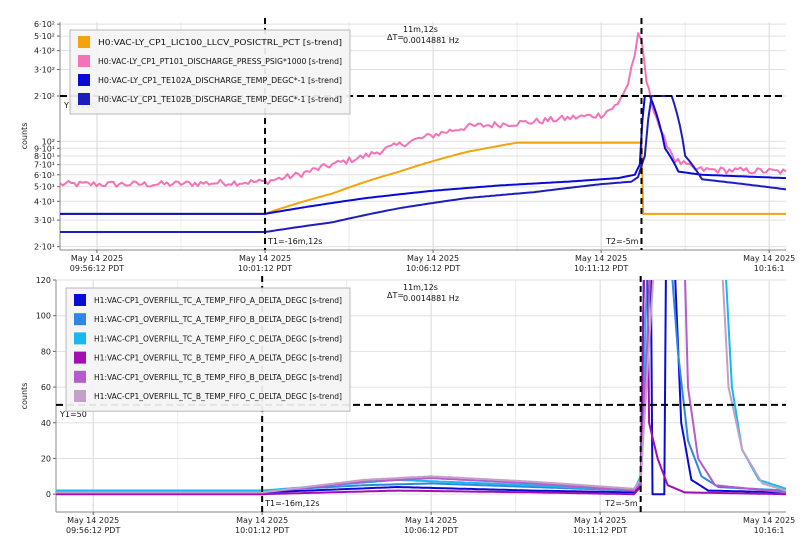 Image resolution: width=804 pixels, height=555 pixels. What do you see at coordinates (44, 187) in the screenshot?
I see `y-tick-label: 5·10¹` at bounding box center [44, 187].